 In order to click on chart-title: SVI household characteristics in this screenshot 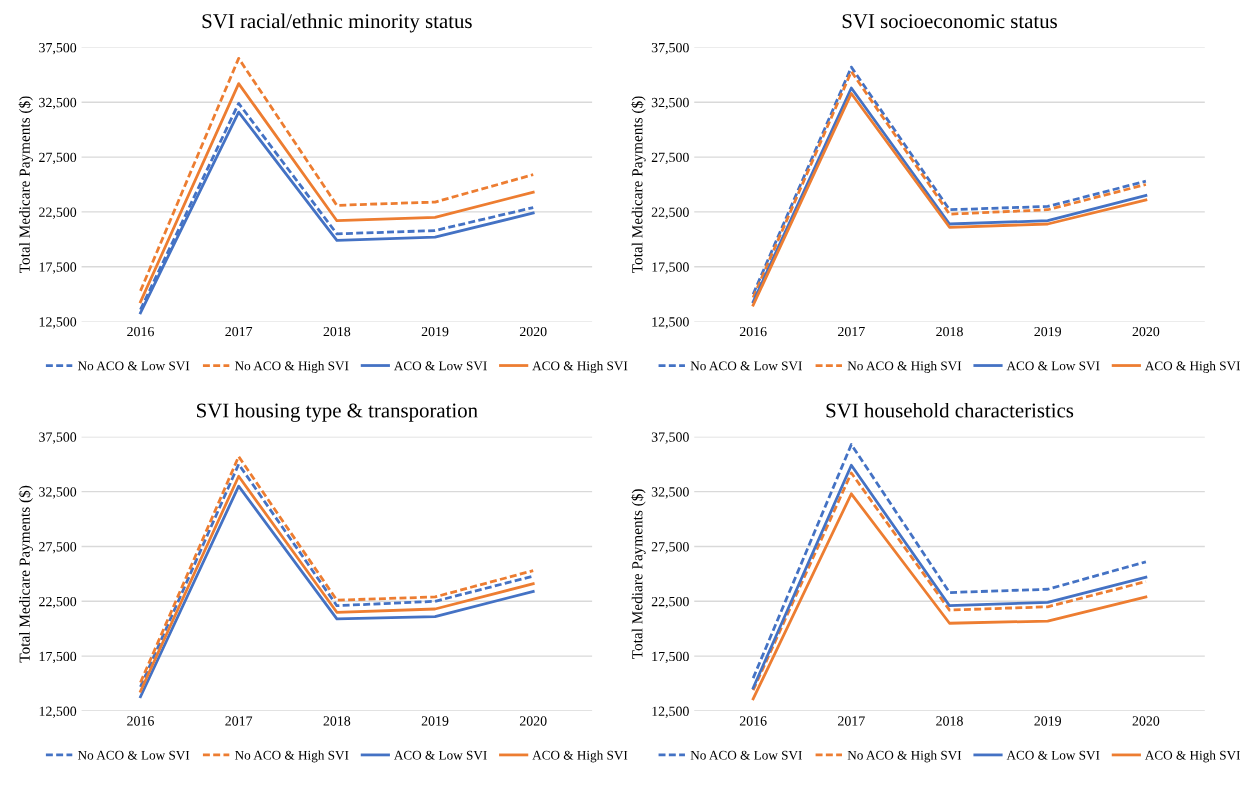, I will do `click(950, 410)`.